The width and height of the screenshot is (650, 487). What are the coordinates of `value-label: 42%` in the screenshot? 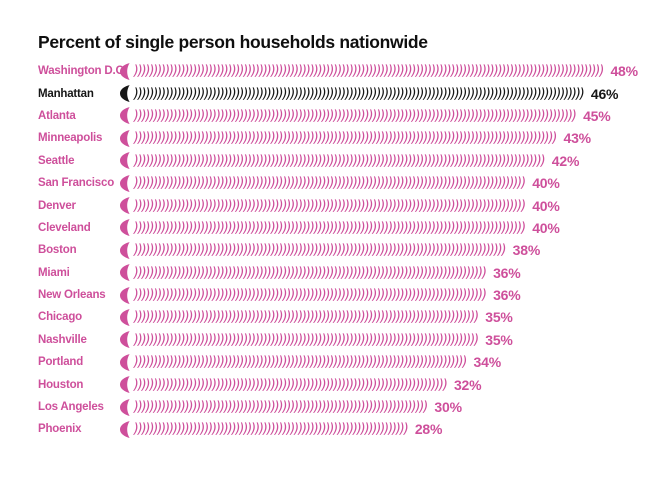 It's located at (565, 160).